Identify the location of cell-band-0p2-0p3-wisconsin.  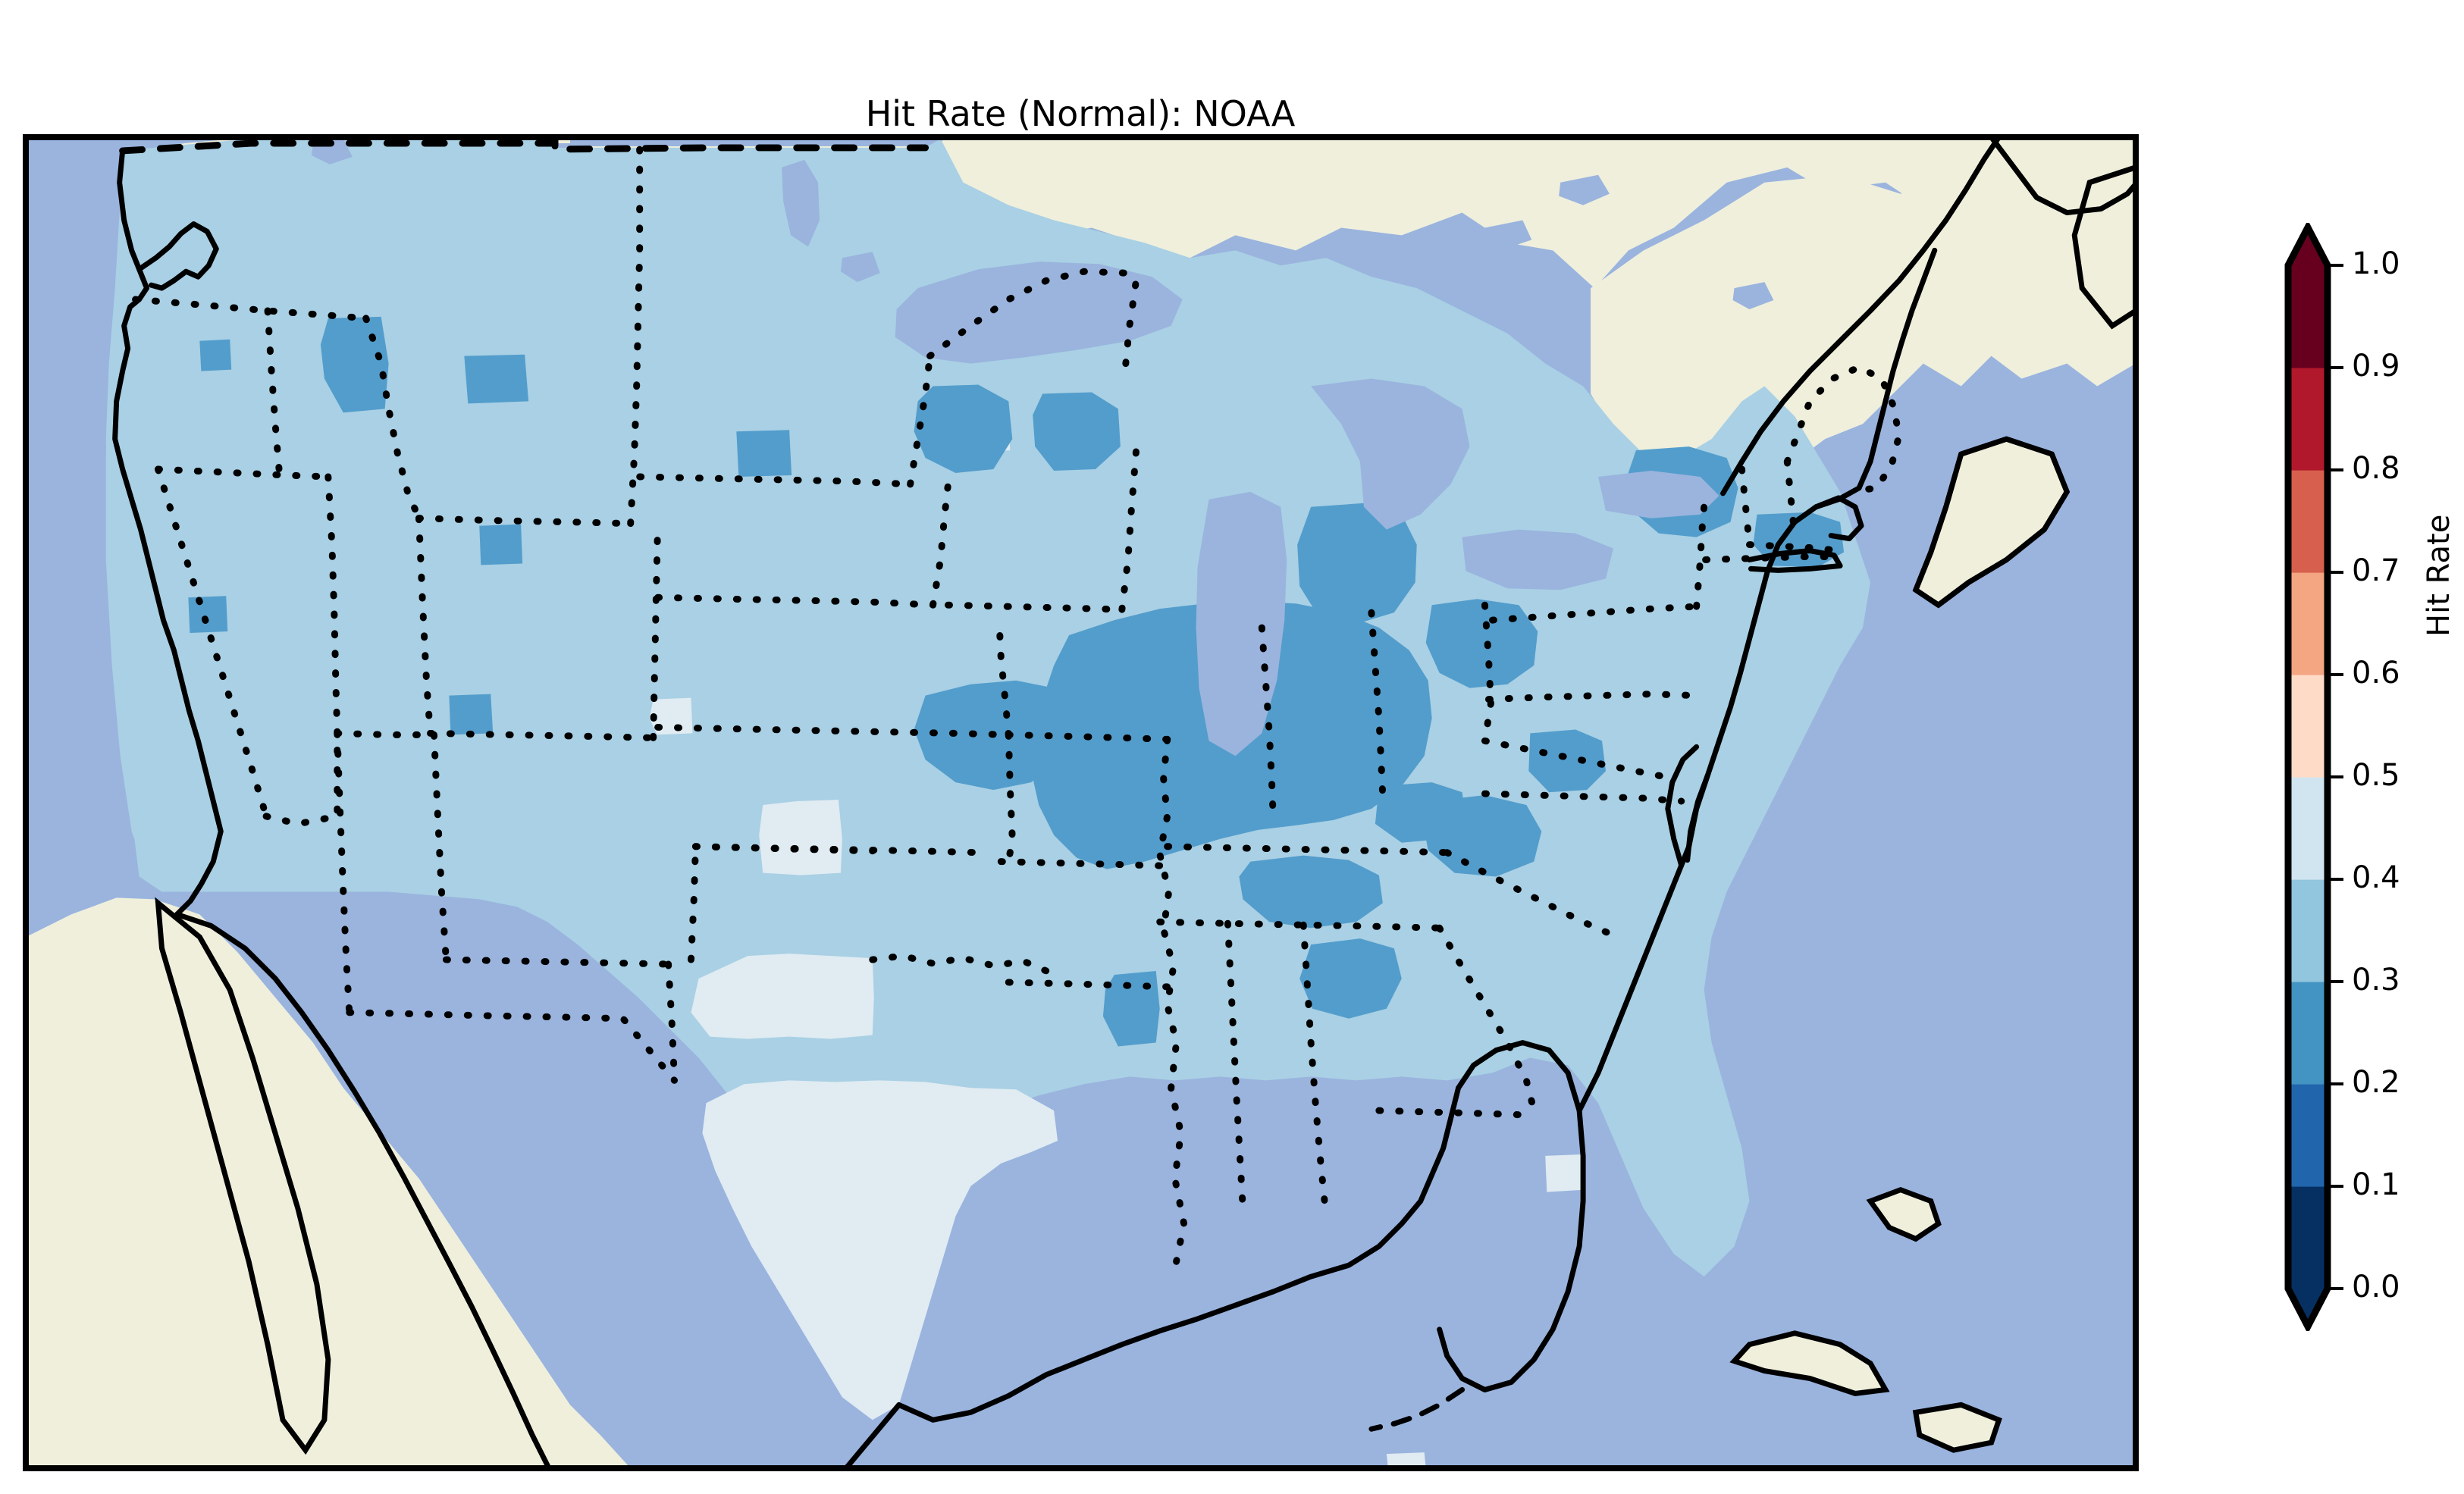
(1077, 431).